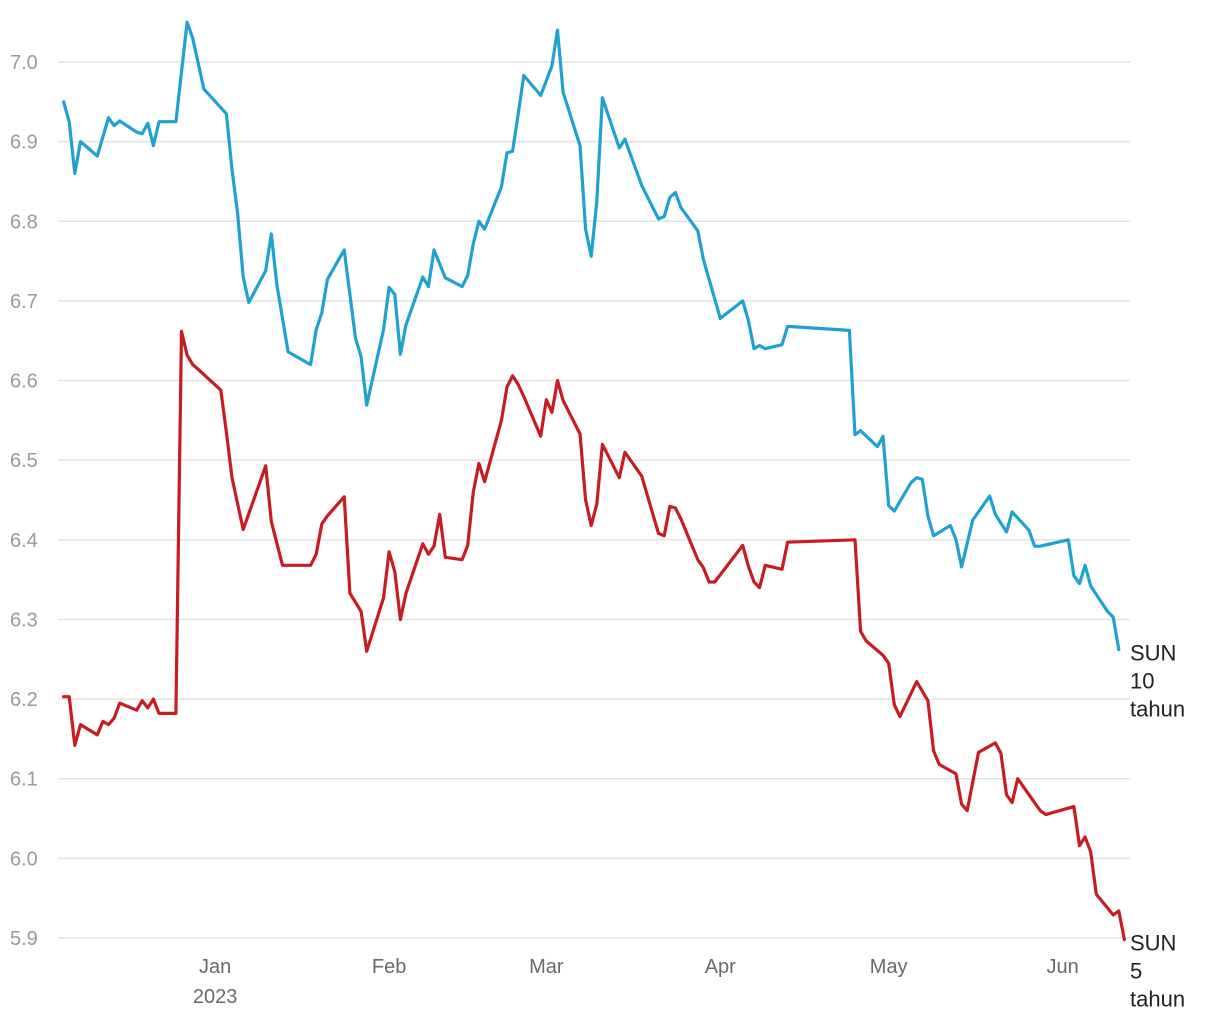 This screenshot has width=1220, height=1020. What do you see at coordinates (546, 967) in the screenshot?
I see `x-tick-label: Mar` at bounding box center [546, 967].